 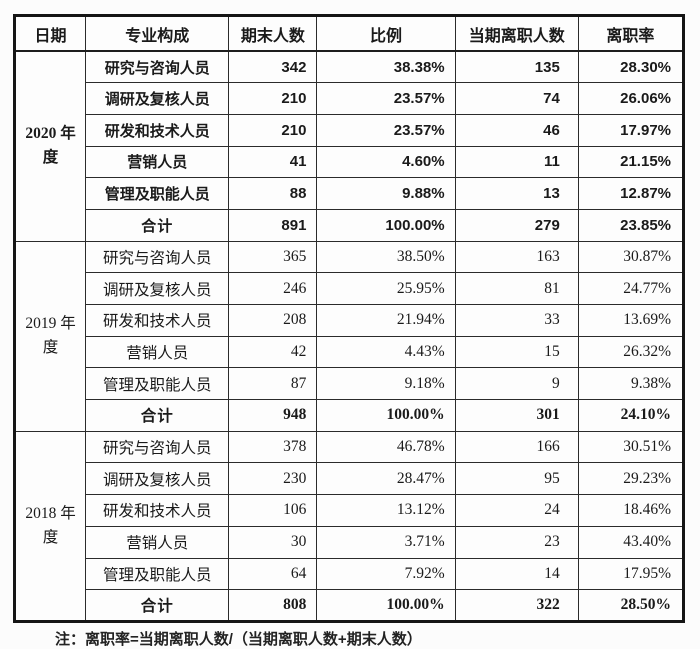 What do you see at coordinates (631, 257) in the screenshot?
I see `cell-rate: 30.87%` at bounding box center [631, 257].